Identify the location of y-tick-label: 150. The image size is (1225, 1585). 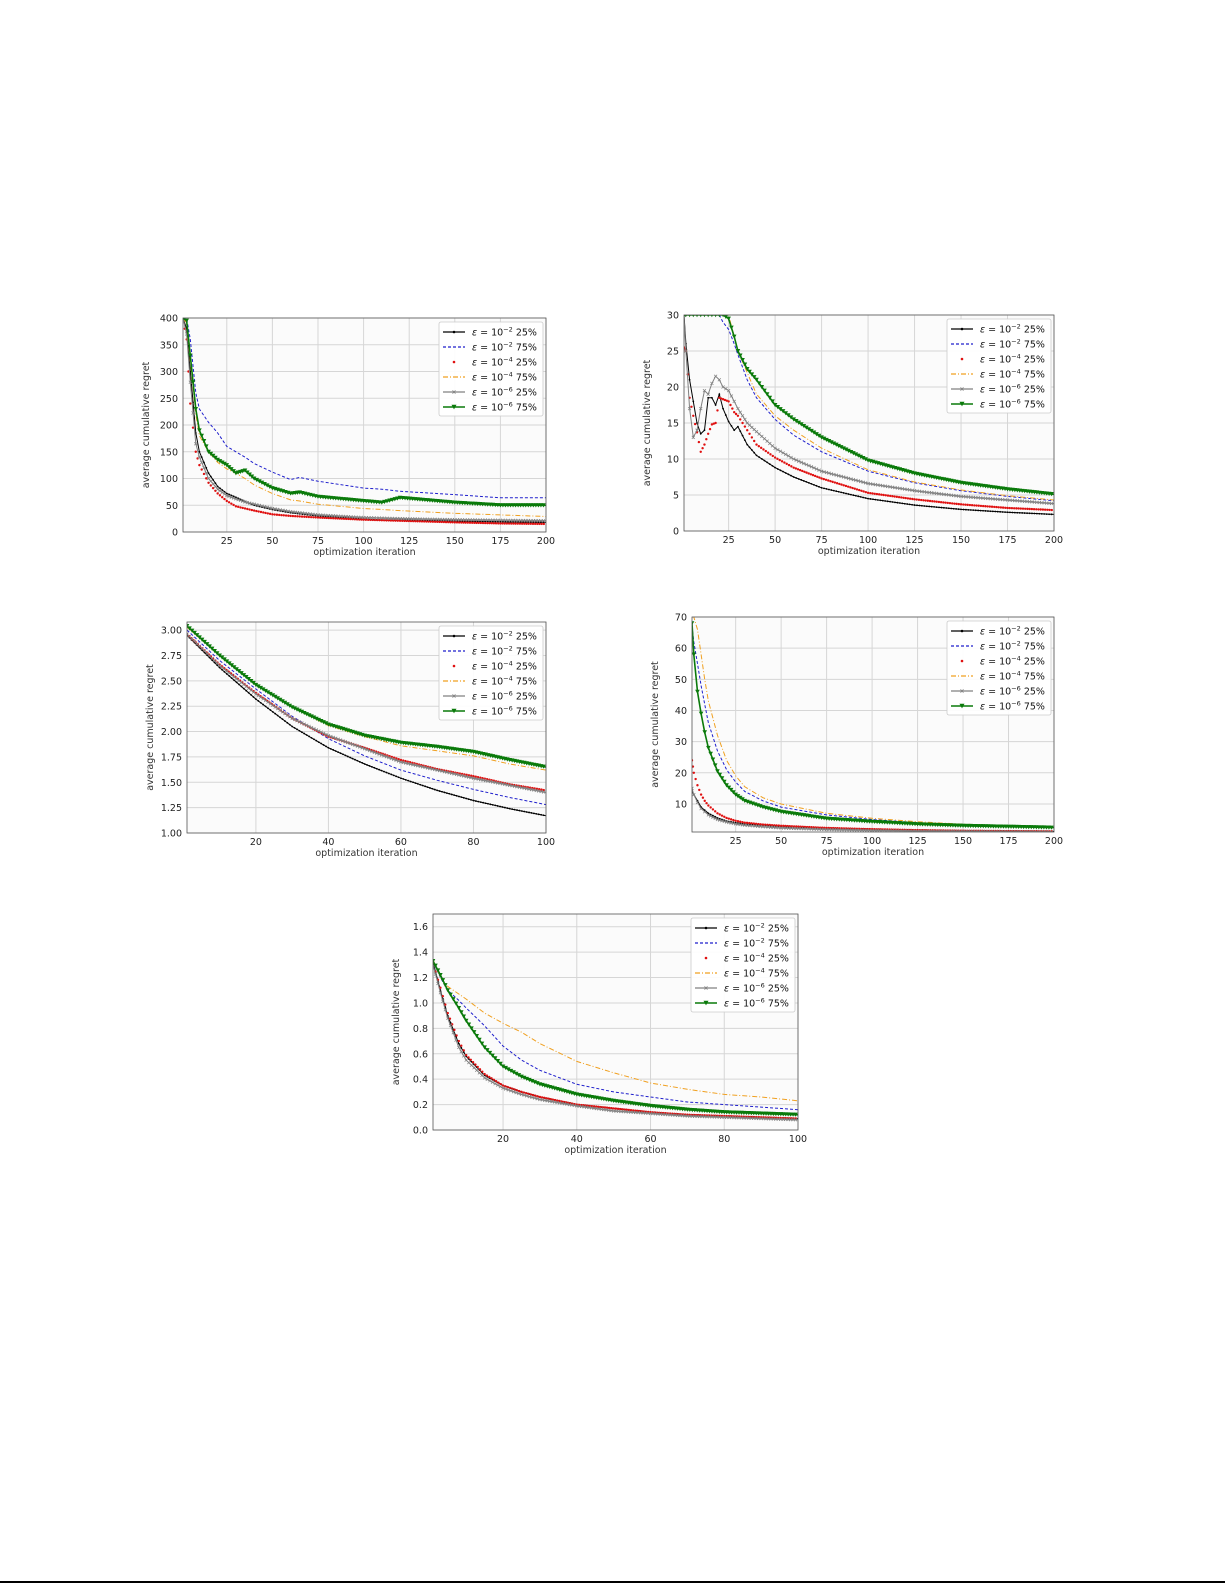
(169, 452).